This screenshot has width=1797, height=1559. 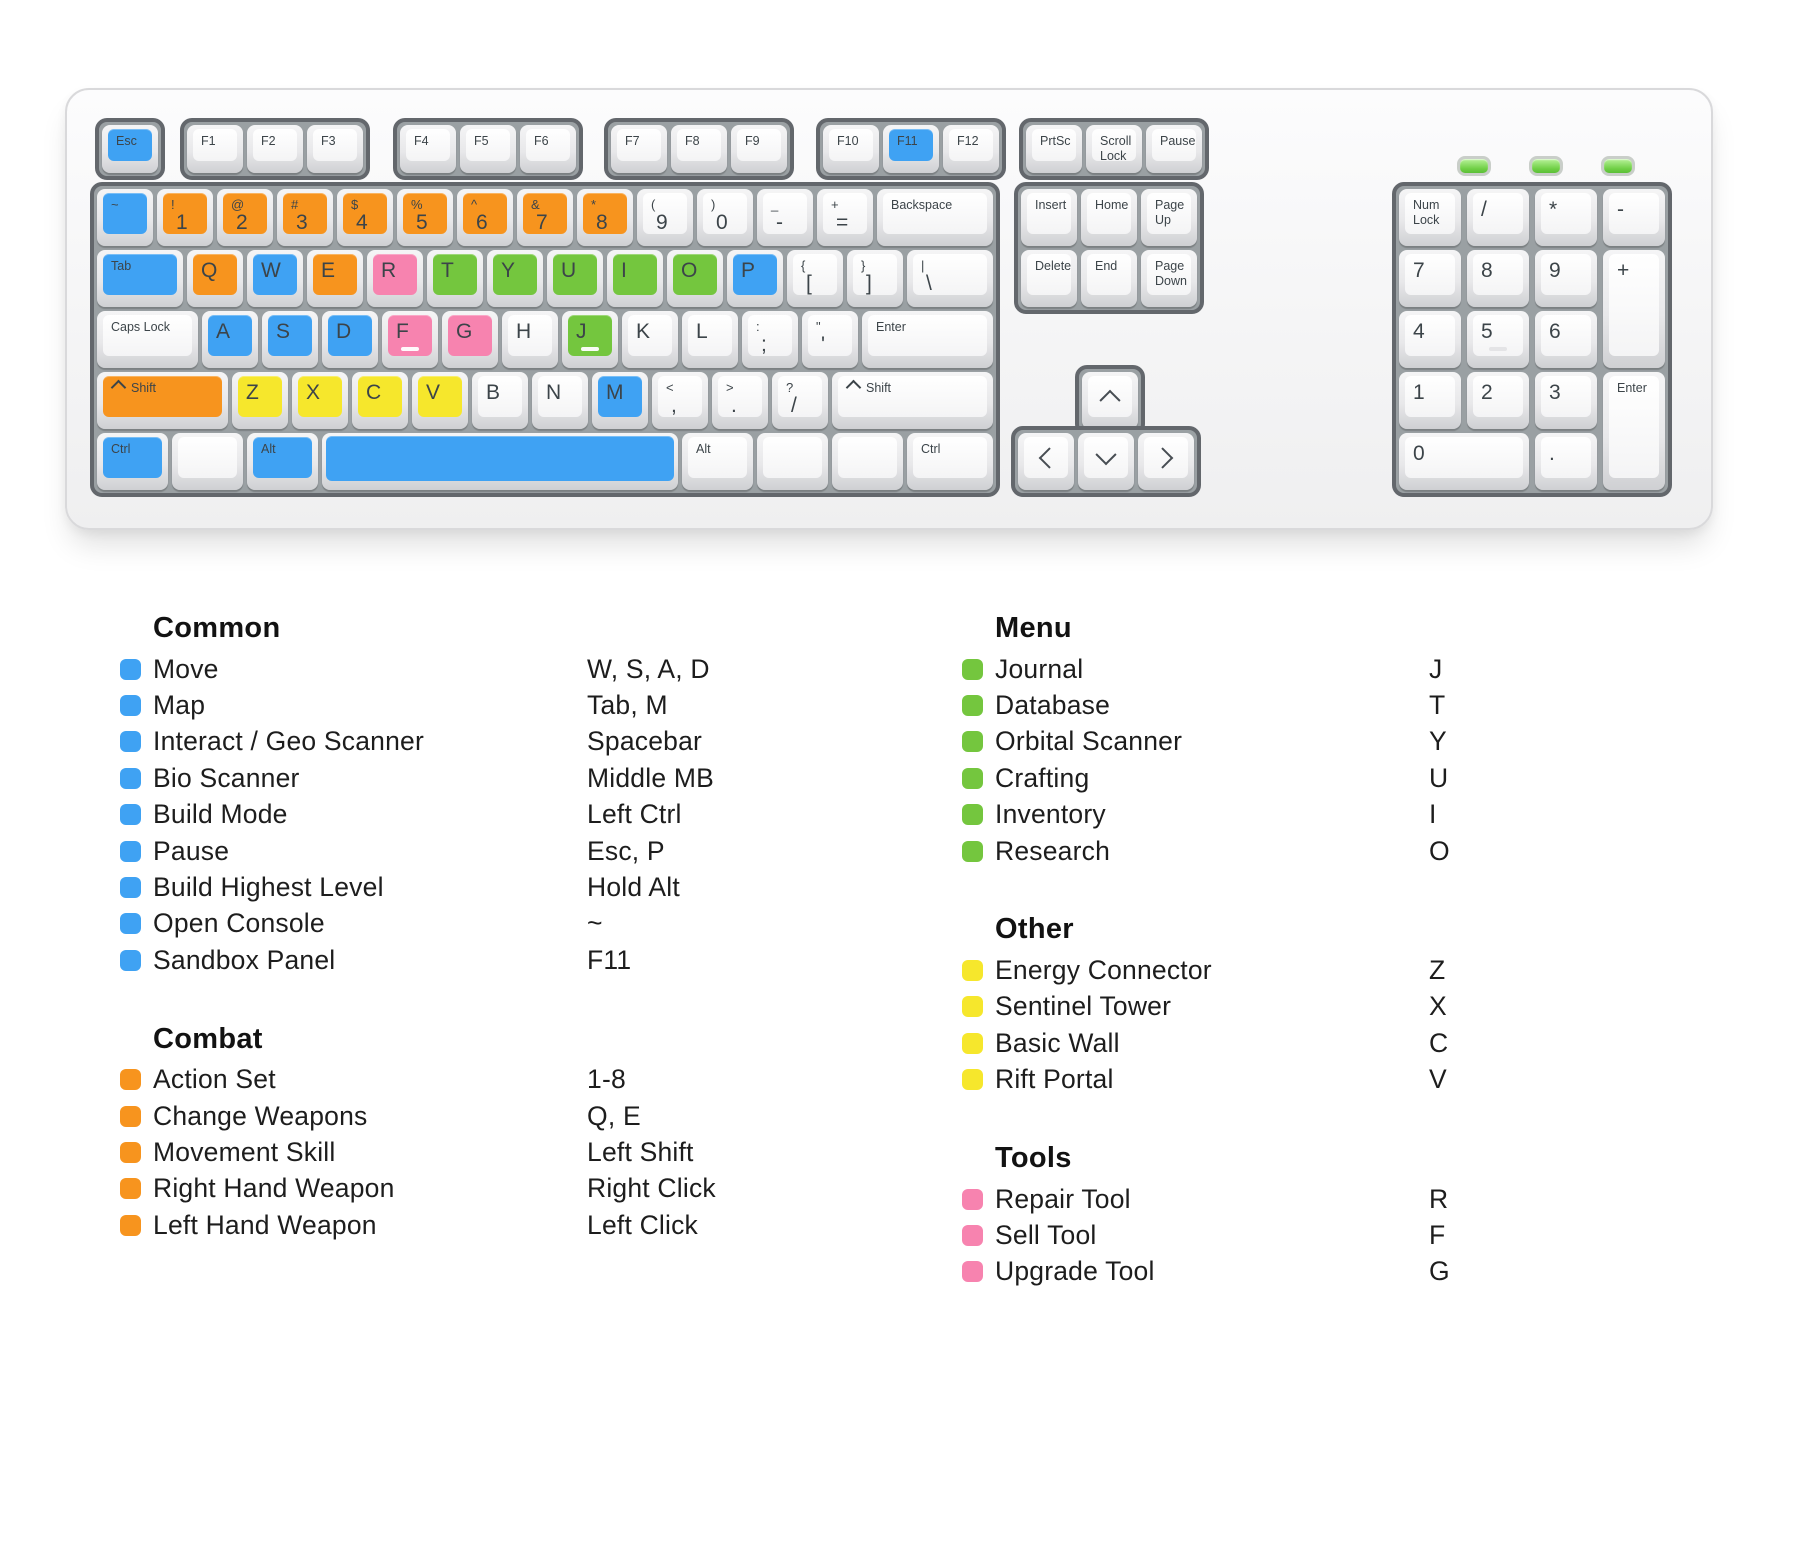 What do you see at coordinates (1634, 431) in the screenshot?
I see `key-enter: Enter` at bounding box center [1634, 431].